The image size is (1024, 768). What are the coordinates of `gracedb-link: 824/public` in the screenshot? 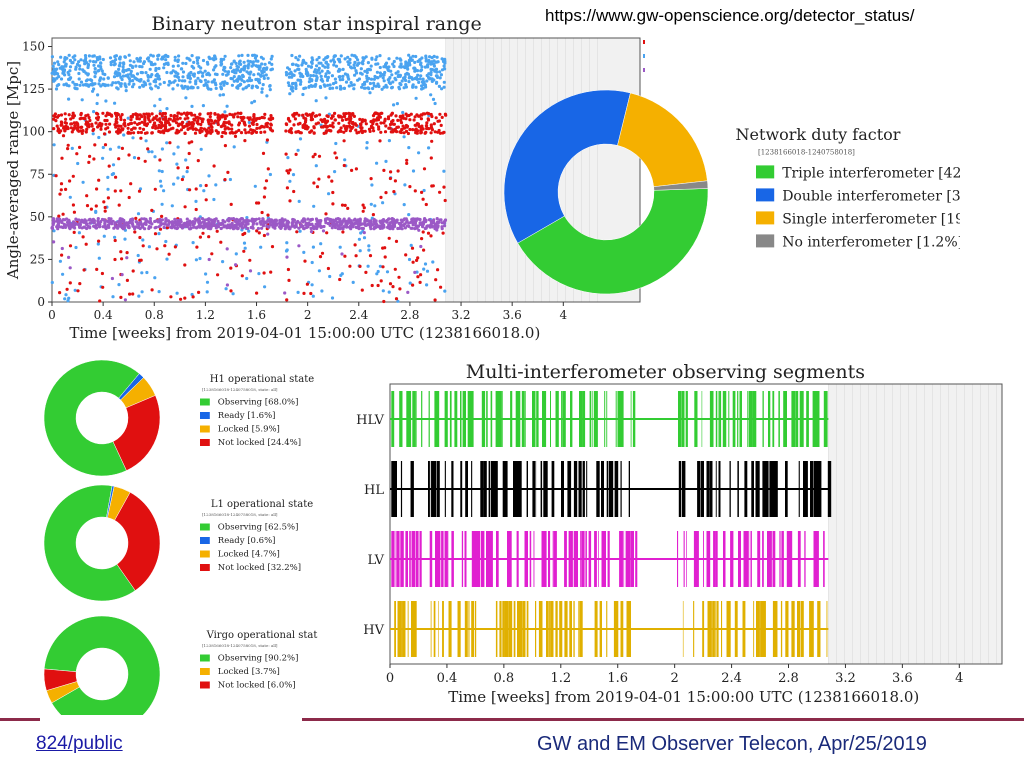 It's located at (79, 743).